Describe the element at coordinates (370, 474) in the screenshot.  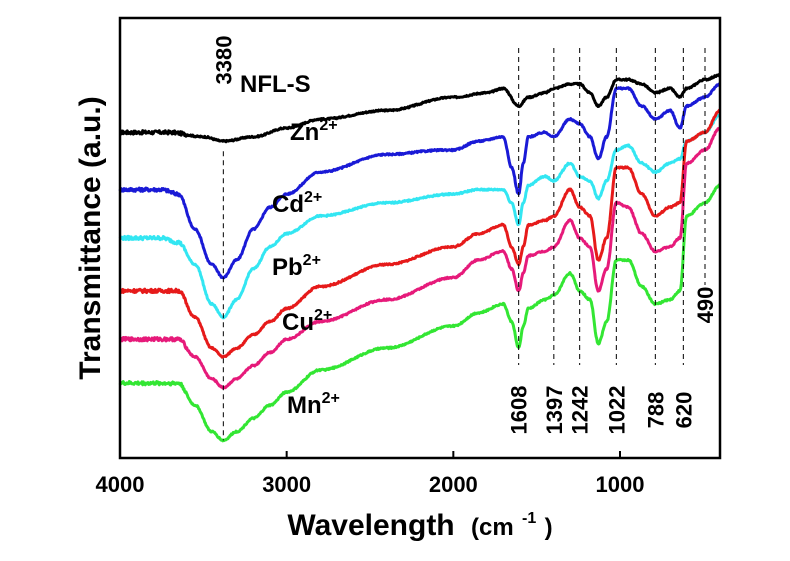
I see `x-ticks-layer: 4000 3000 2000 1000` at that location.